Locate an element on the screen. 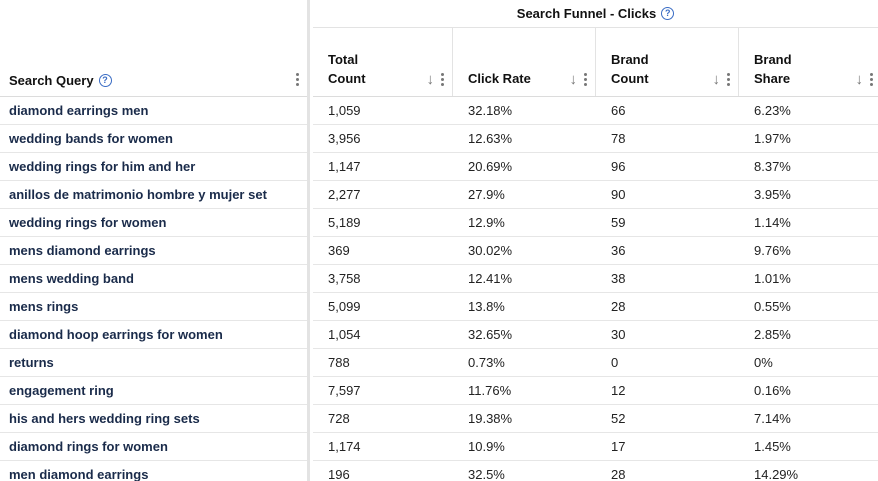 The image size is (878, 481). brand-share-cell: 8.37% is located at coordinates (772, 166).